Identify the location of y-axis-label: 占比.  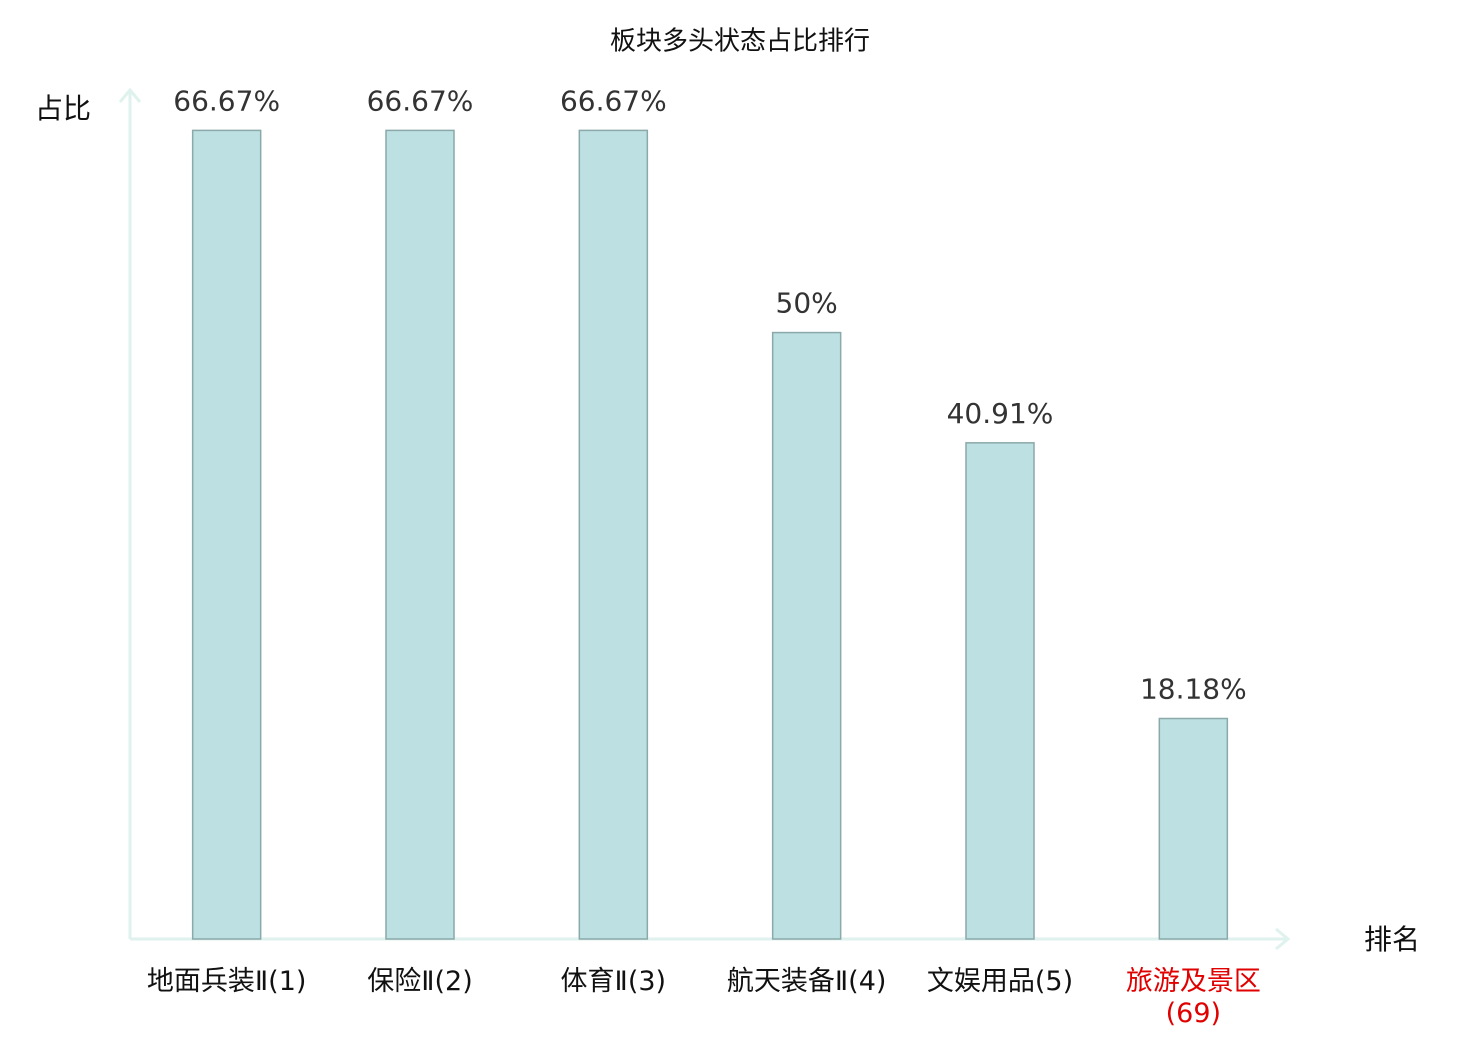
(63, 108).